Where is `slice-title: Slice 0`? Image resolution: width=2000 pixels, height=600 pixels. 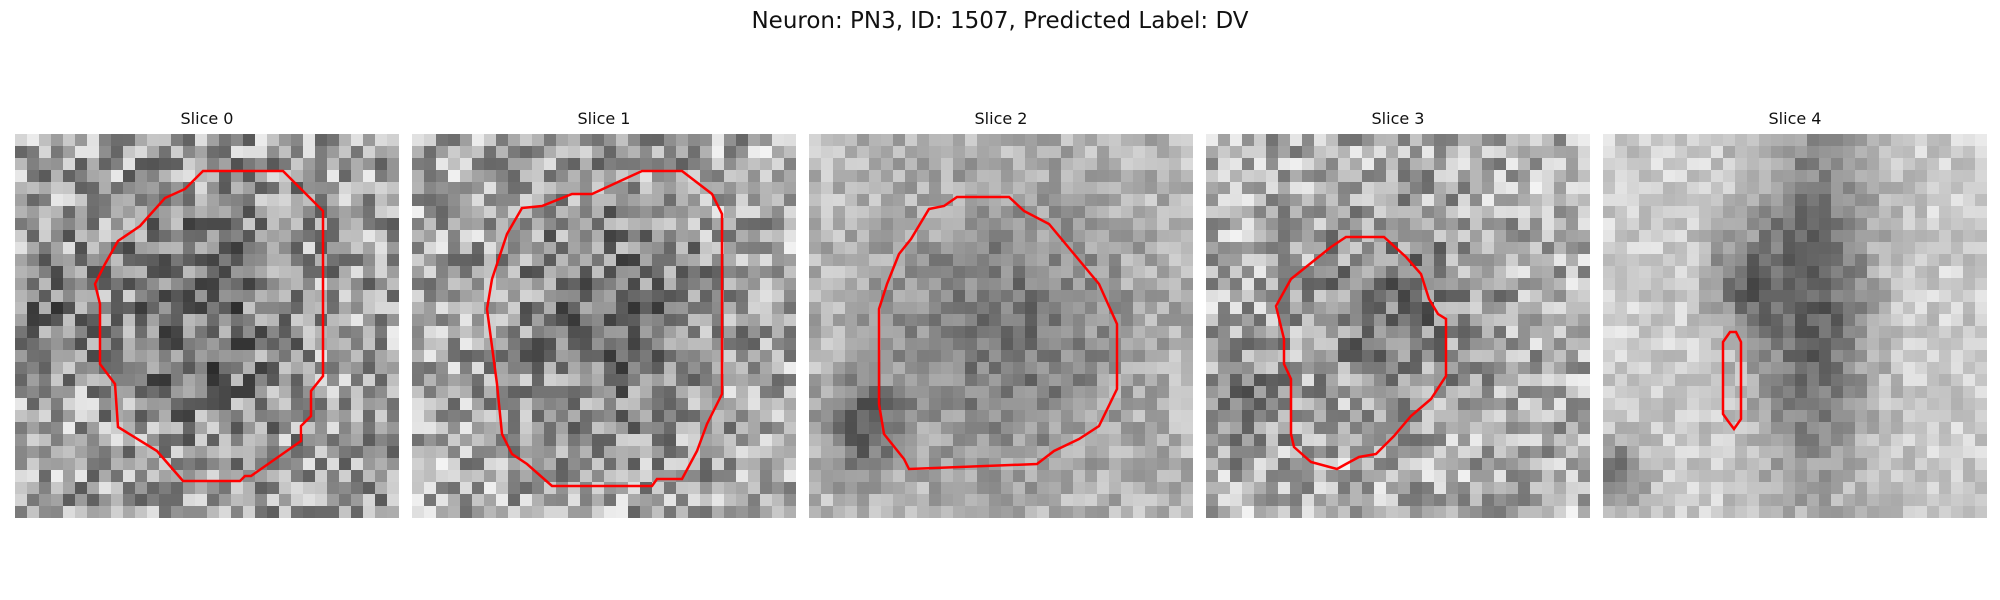 slice-title: Slice 0 is located at coordinates (207, 118).